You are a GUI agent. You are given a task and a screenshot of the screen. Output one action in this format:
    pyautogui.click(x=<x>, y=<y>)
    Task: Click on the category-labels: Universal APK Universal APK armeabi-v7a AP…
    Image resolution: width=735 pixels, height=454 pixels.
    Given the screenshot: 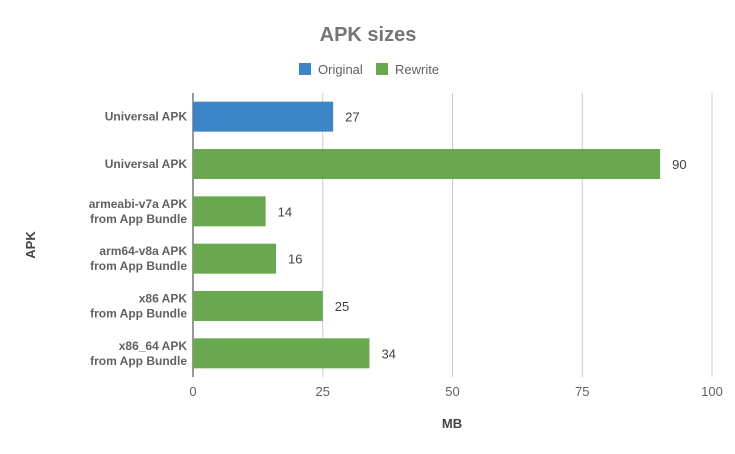 What is the action you would take?
    pyautogui.click(x=138, y=239)
    